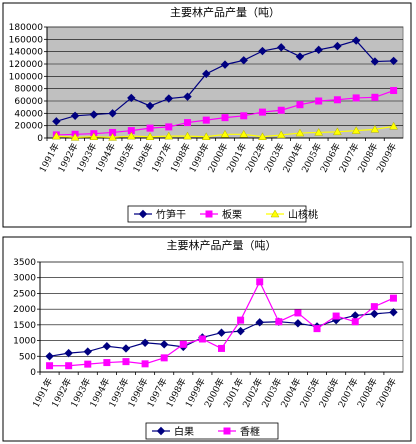 The height and width of the screenshot is (444, 416). Describe the element at coordinates (250, 431) in the screenshot. I see `legend-label: 香榧` at that location.